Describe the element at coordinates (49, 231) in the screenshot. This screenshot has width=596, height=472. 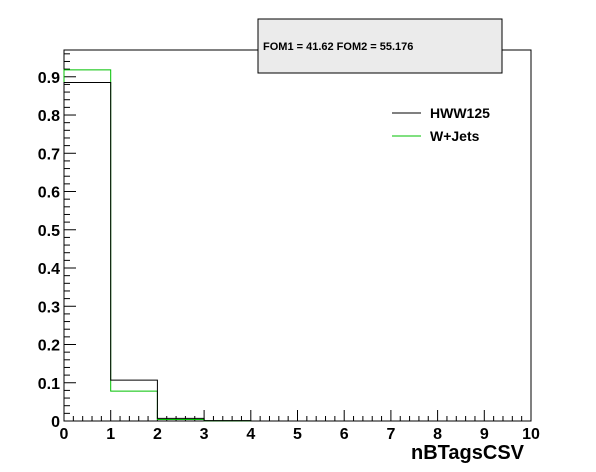
I see `y-tick-label: 0.5` at that location.